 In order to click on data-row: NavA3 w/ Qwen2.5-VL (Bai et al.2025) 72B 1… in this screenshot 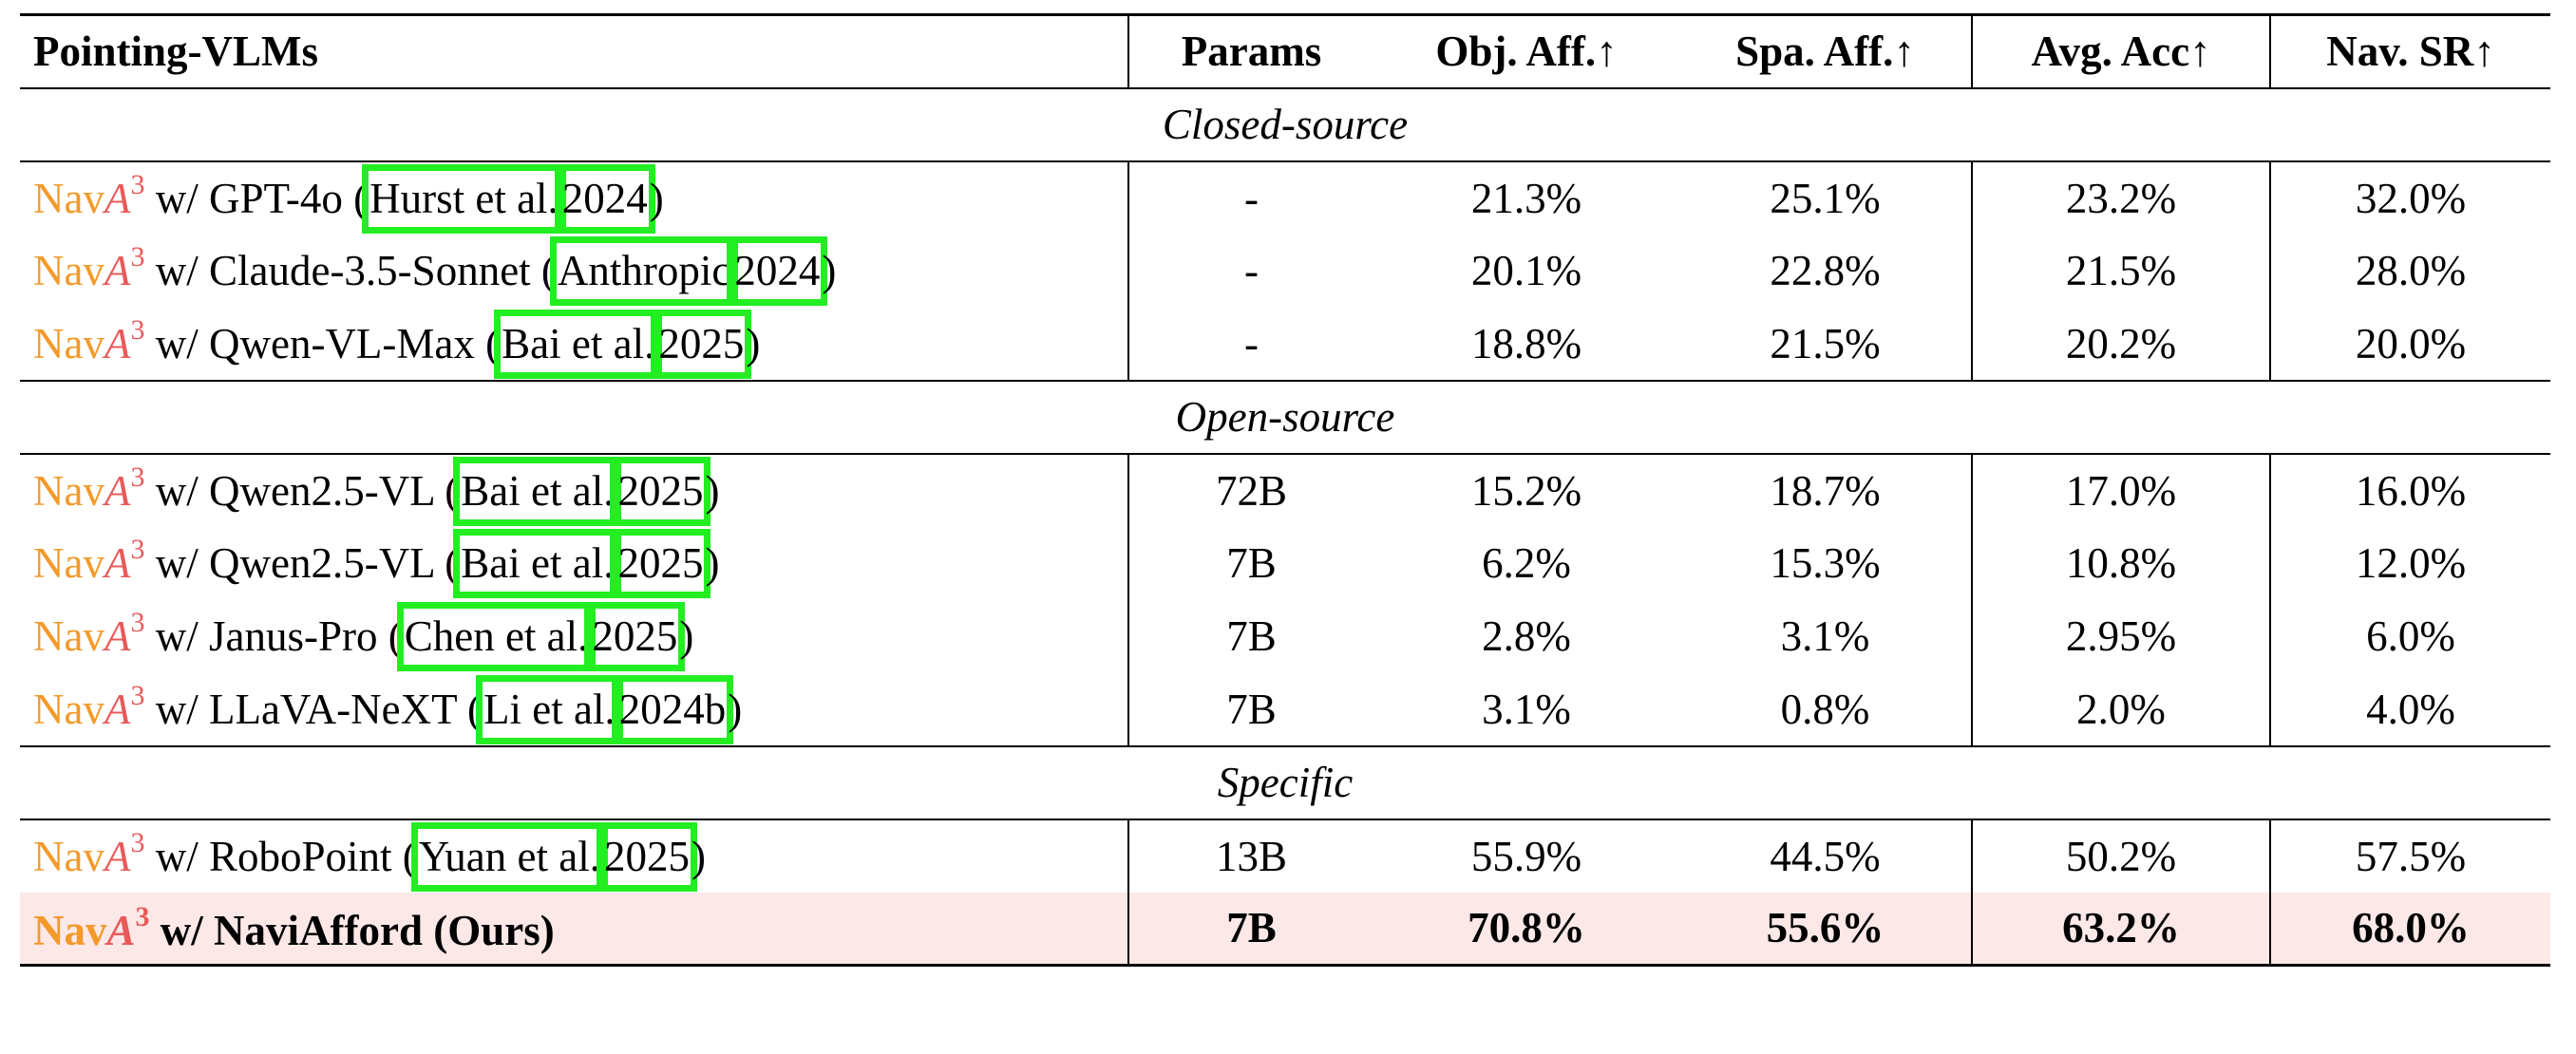, I will do `click(1285, 490)`.